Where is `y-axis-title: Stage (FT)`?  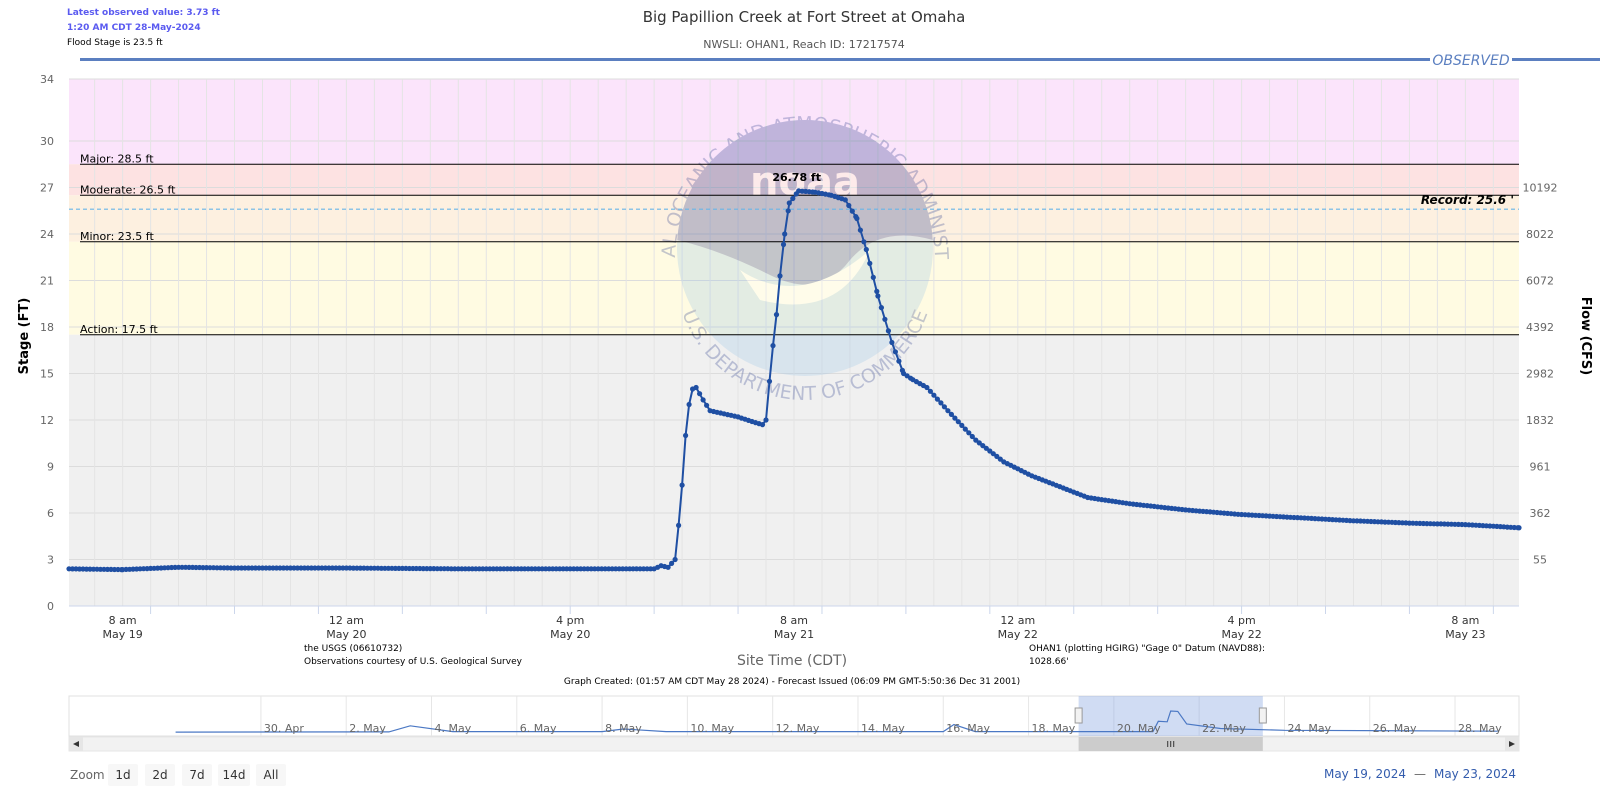
y-axis-title: Stage (FT) is located at coordinates (24, 336).